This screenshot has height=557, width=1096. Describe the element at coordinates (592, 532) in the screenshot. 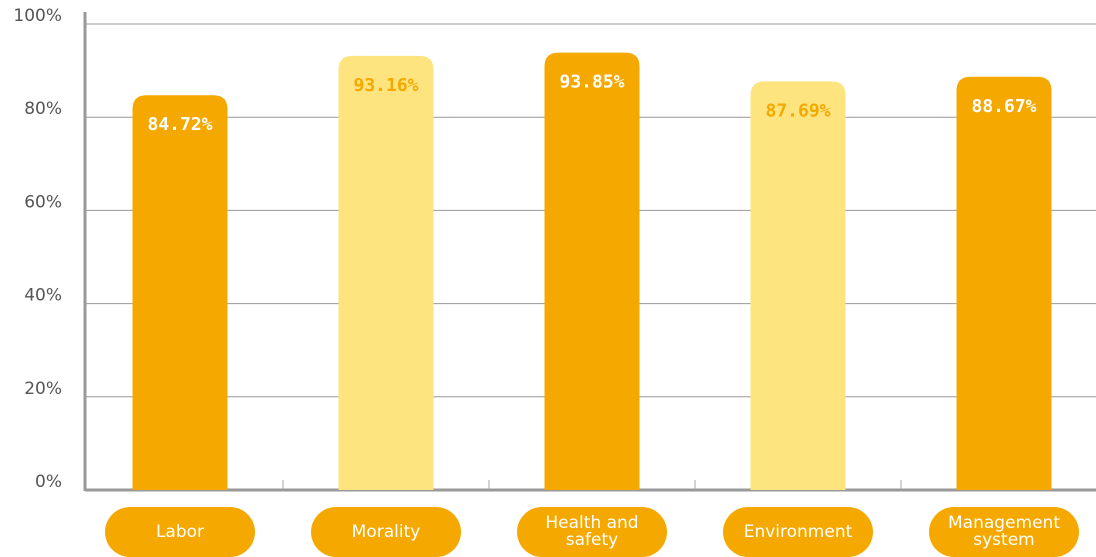

I see `category-pill: Health and safety` at that location.